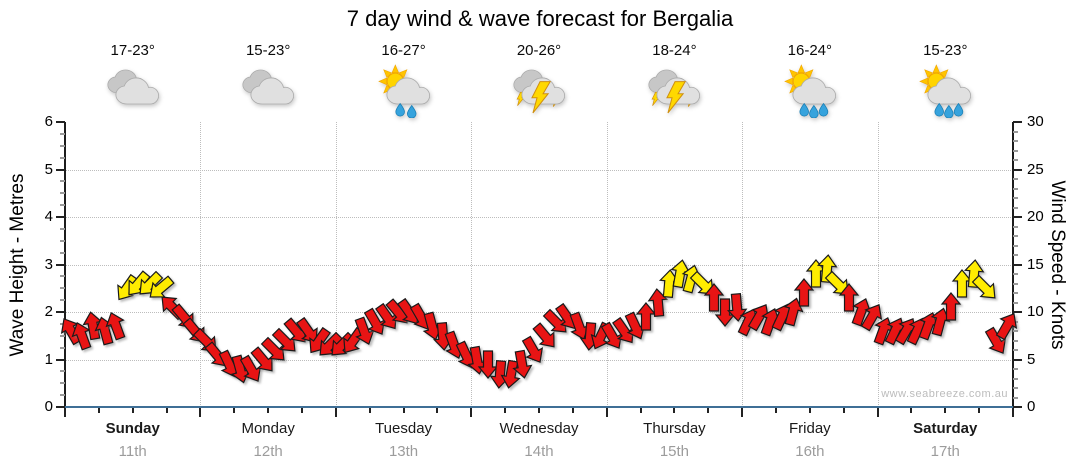 The width and height of the screenshot is (1080, 475). What do you see at coordinates (48, 121) in the screenshot?
I see `y-left-tick-label: 6` at bounding box center [48, 121].